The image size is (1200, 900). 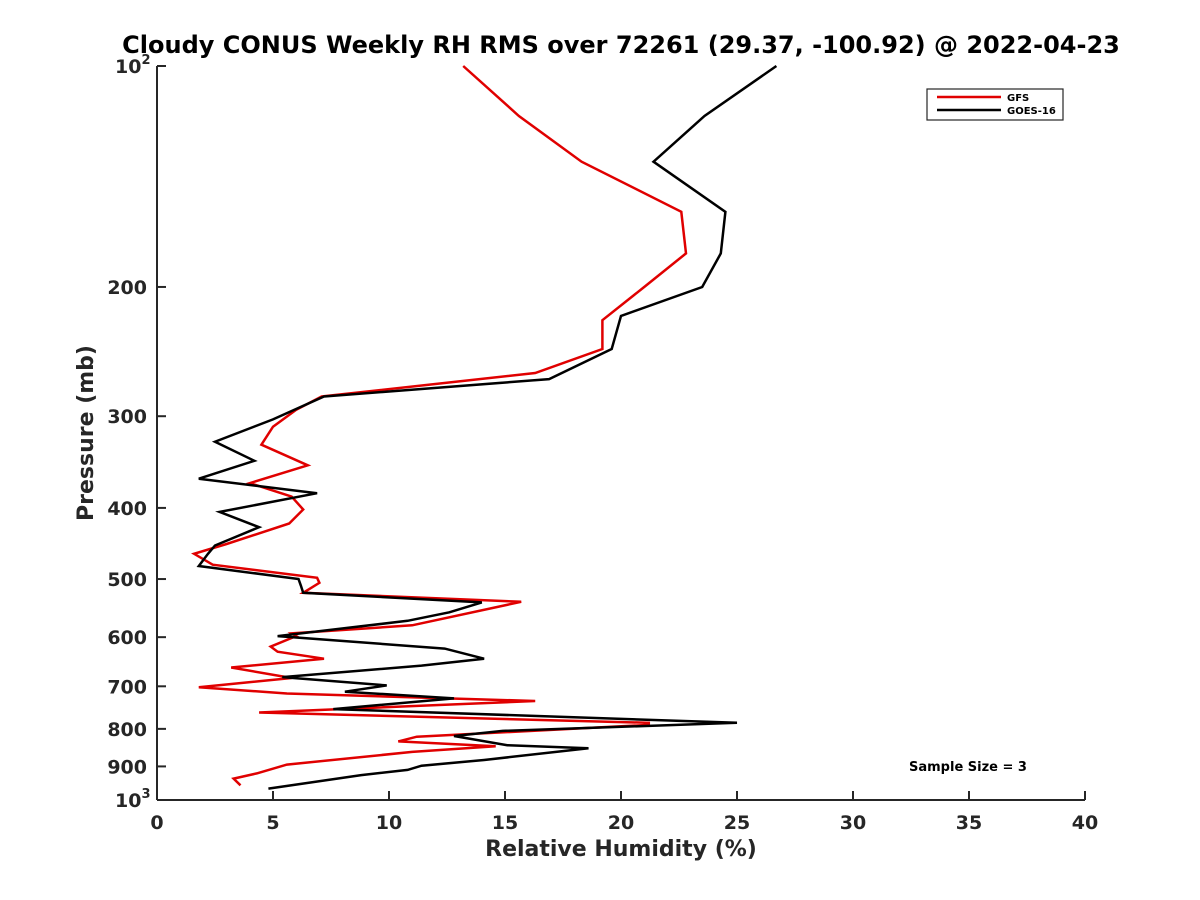 What do you see at coordinates (1085, 823) in the screenshot?
I see `x-tick-label: 40` at bounding box center [1085, 823].